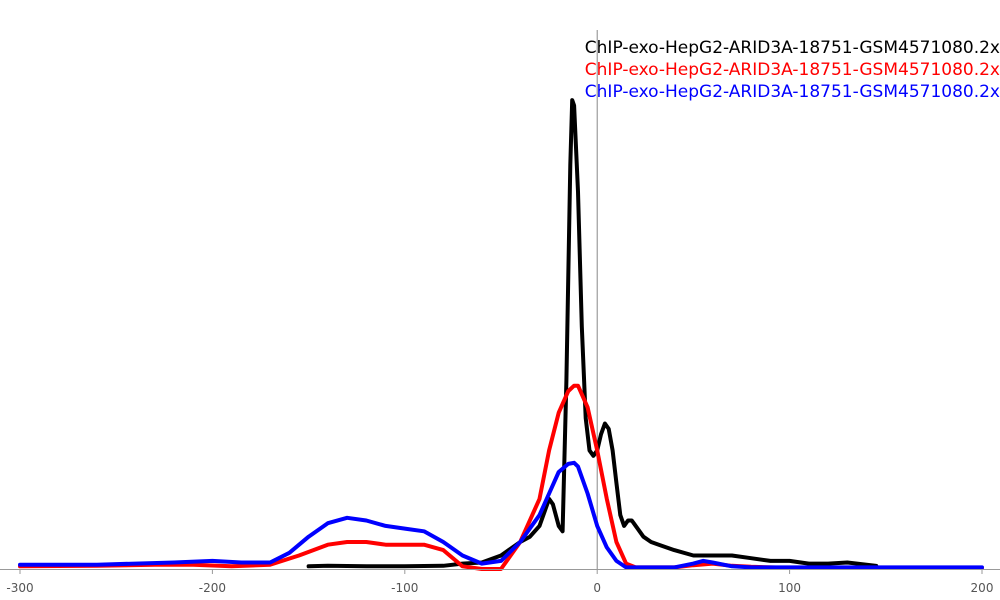 This screenshot has height=600, width=1000. What do you see at coordinates (982, 588) in the screenshot?
I see `x-tick-label: 200` at bounding box center [982, 588].